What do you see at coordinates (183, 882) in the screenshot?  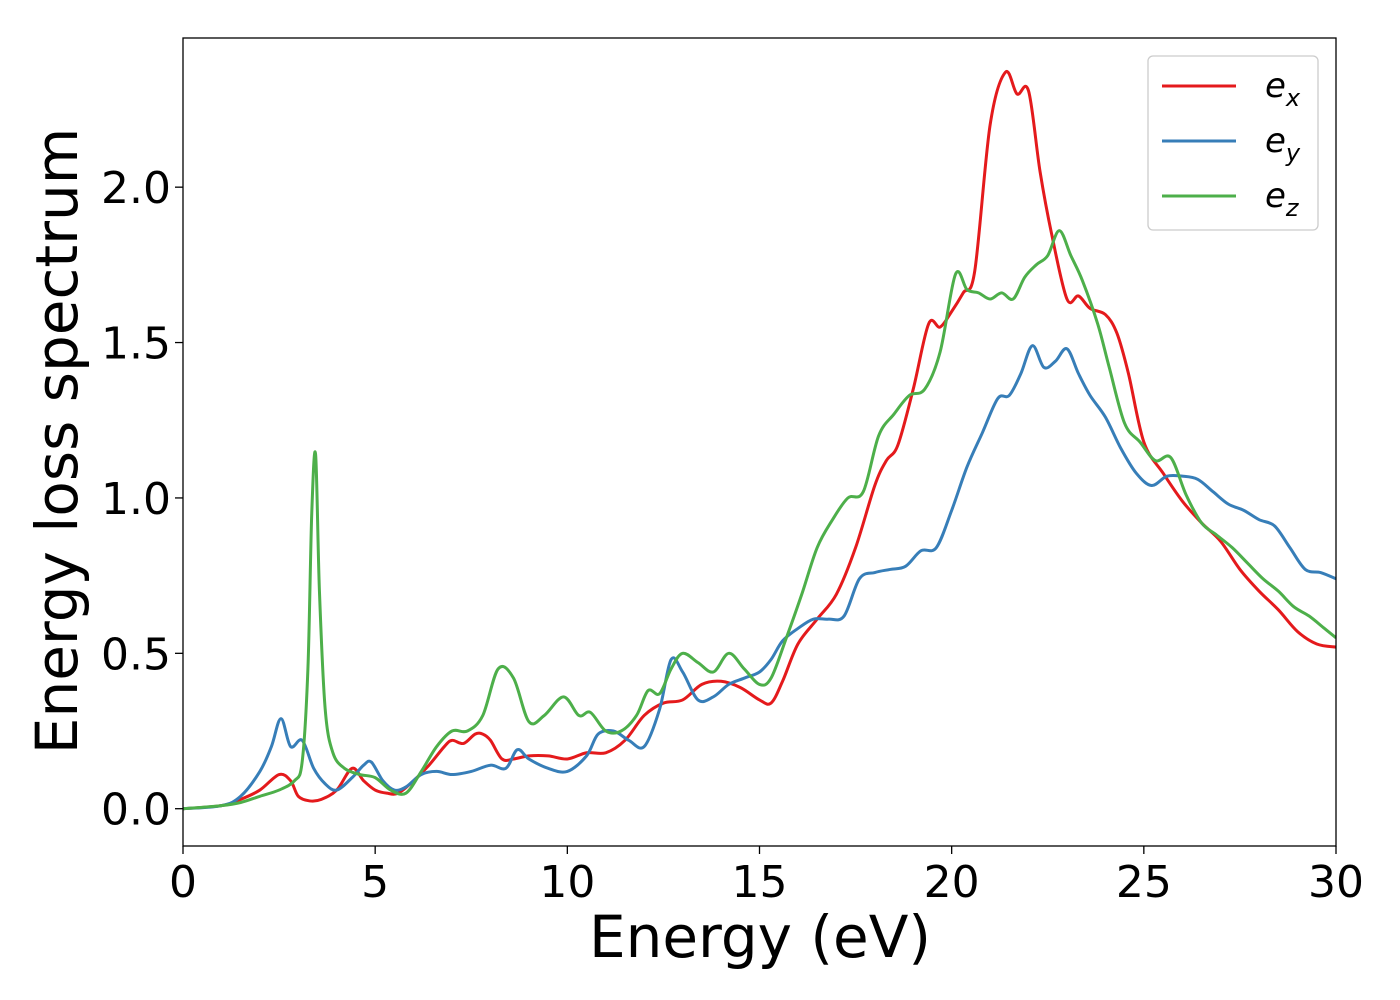 I see `x-tick-label: 0` at bounding box center [183, 882].